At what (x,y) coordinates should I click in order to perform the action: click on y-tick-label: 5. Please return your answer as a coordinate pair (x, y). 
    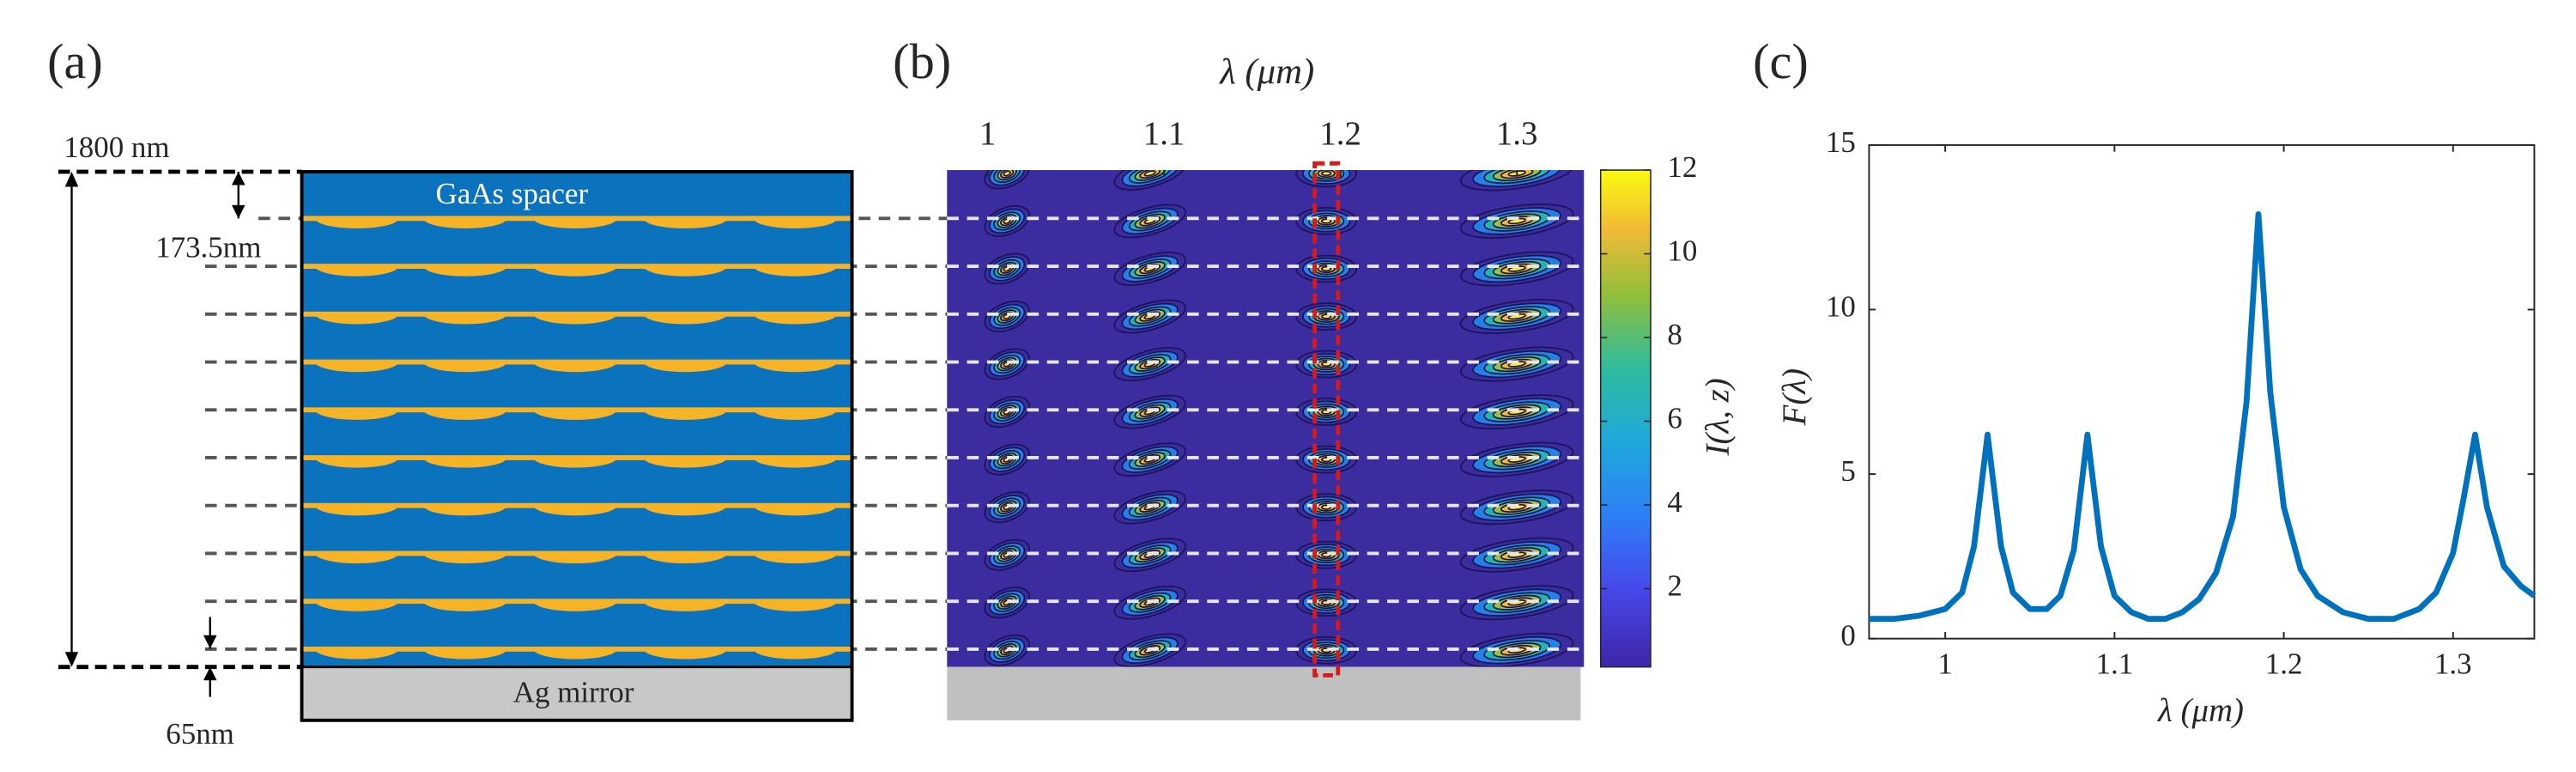
    Looking at the image, I should click on (1847, 471).